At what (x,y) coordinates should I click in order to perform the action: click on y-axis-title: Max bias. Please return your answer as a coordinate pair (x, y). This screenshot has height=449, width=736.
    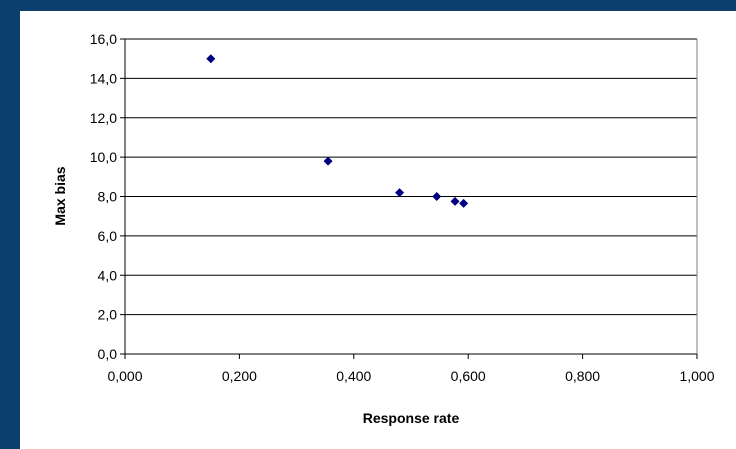
    Looking at the image, I should click on (60, 195).